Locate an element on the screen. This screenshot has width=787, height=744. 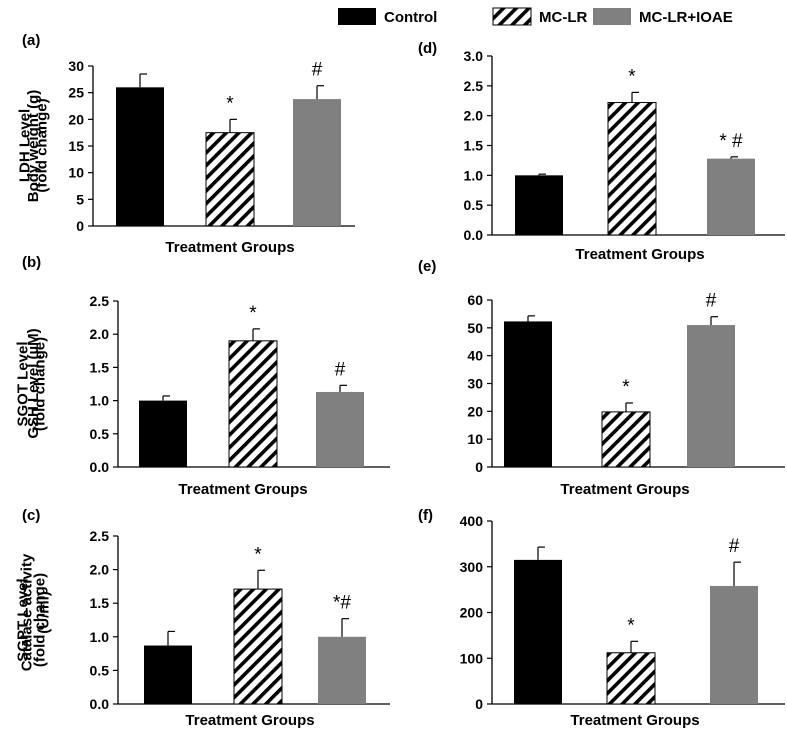
panel-label: (a) is located at coordinates (31, 40).